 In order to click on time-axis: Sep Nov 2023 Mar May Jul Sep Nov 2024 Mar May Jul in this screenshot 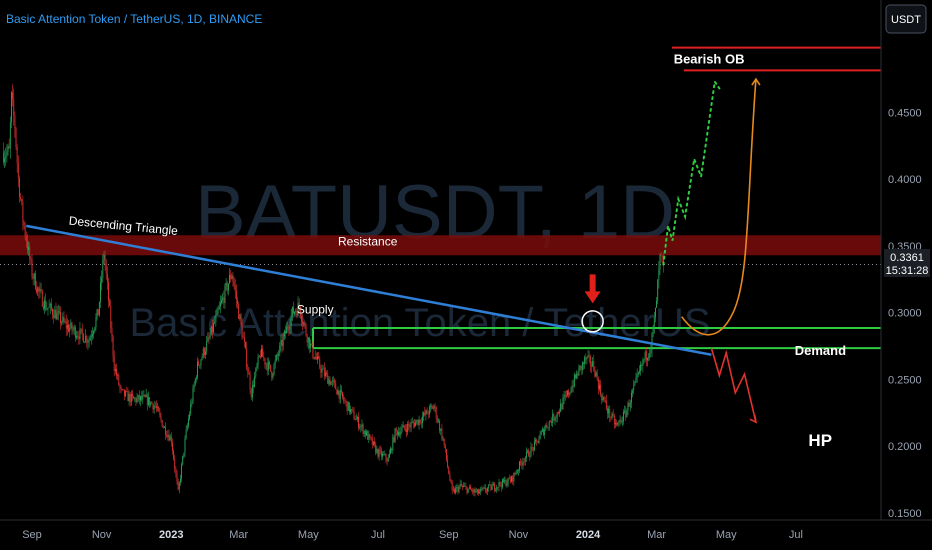, I will do `click(466, 530)`.